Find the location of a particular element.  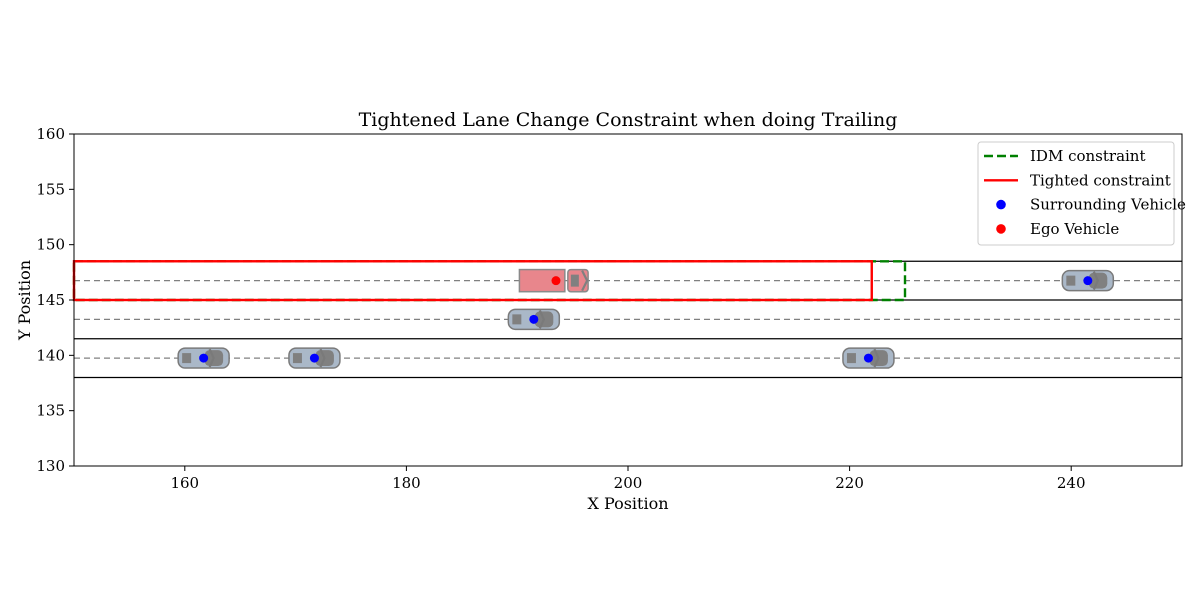

y-tick-label: 160 is located at coordinates (50, 134).